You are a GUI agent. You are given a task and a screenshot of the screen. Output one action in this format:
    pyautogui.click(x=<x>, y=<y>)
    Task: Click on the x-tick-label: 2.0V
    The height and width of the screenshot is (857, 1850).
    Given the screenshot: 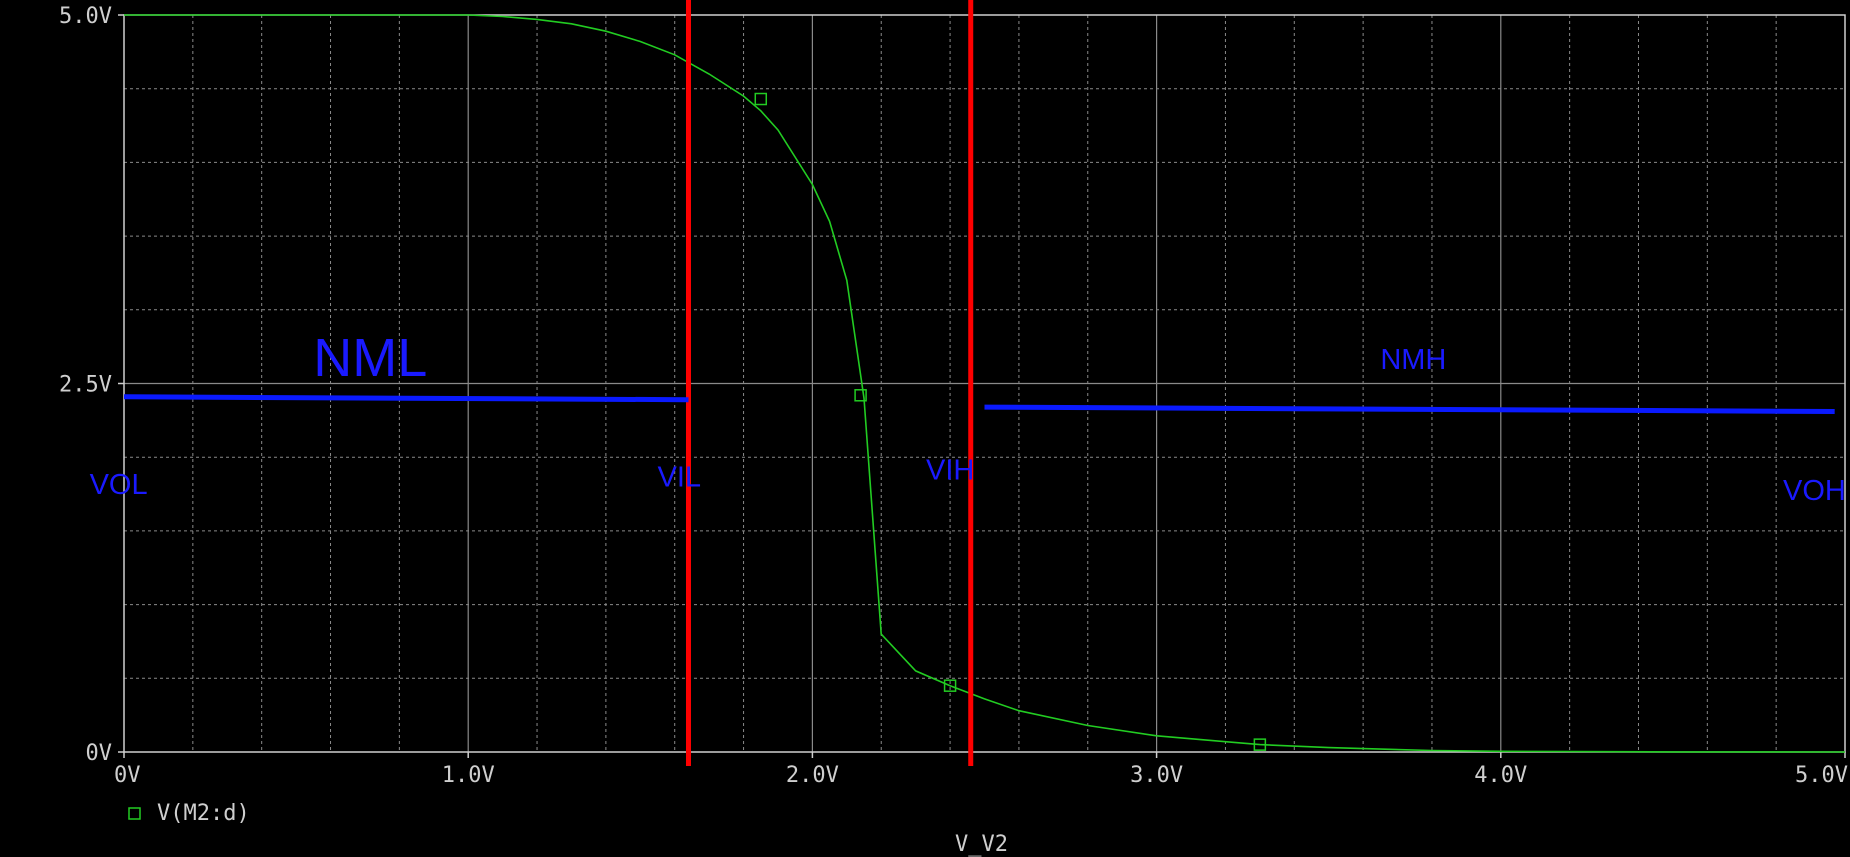 What is the action you would take?
    pyautogui.click(x=812, y=775)
    